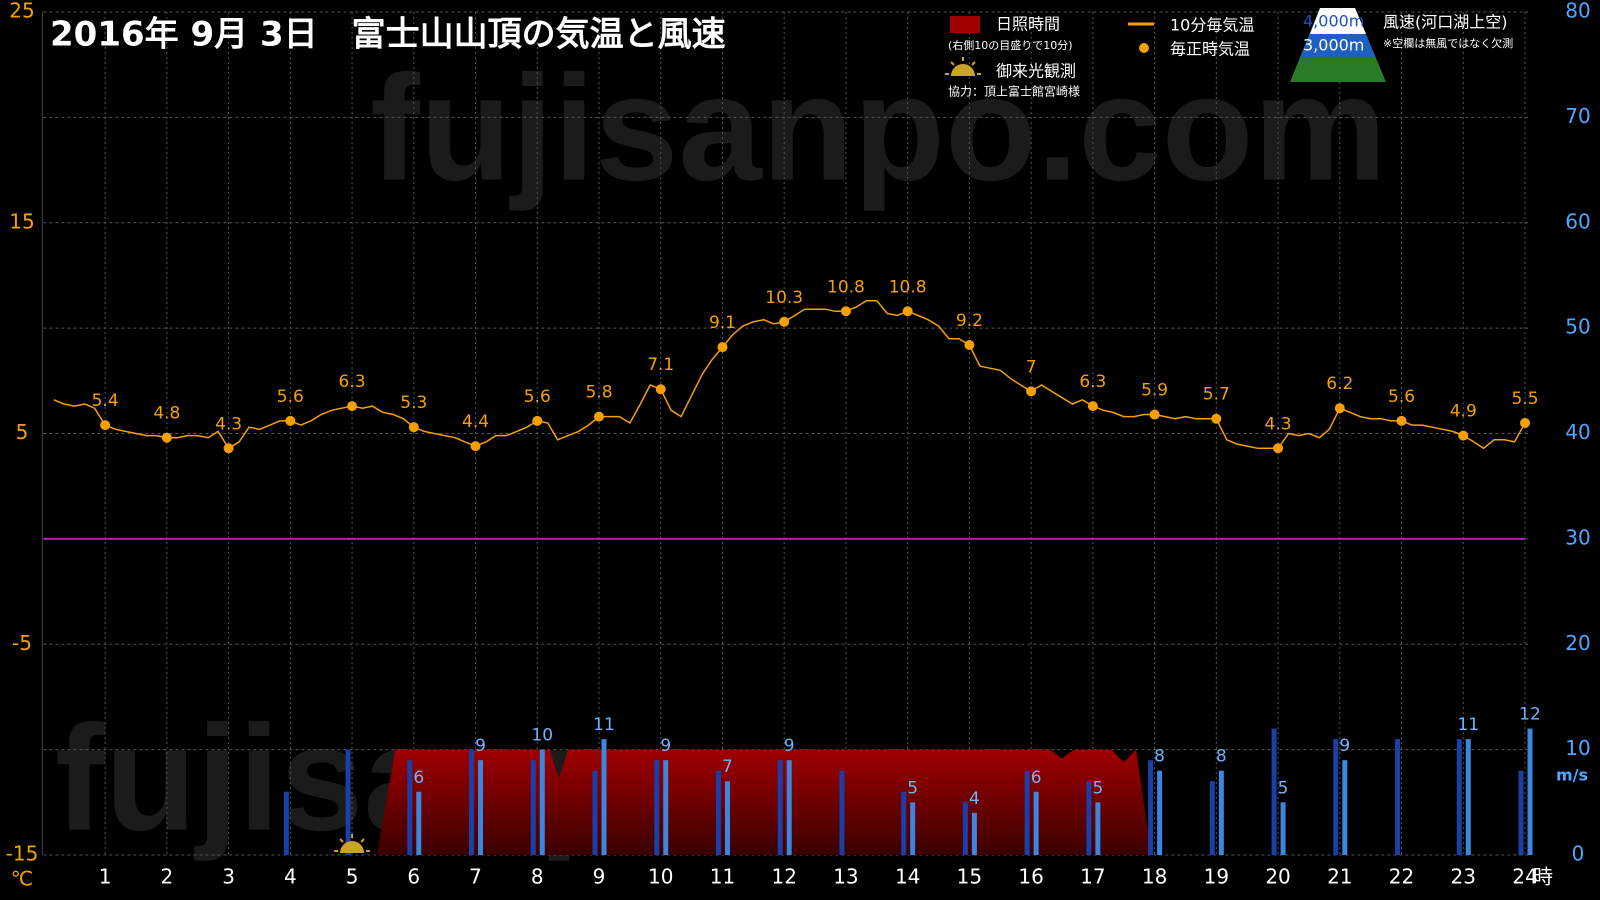  I want to click on data-label: 5.7, so click(1216, 395).